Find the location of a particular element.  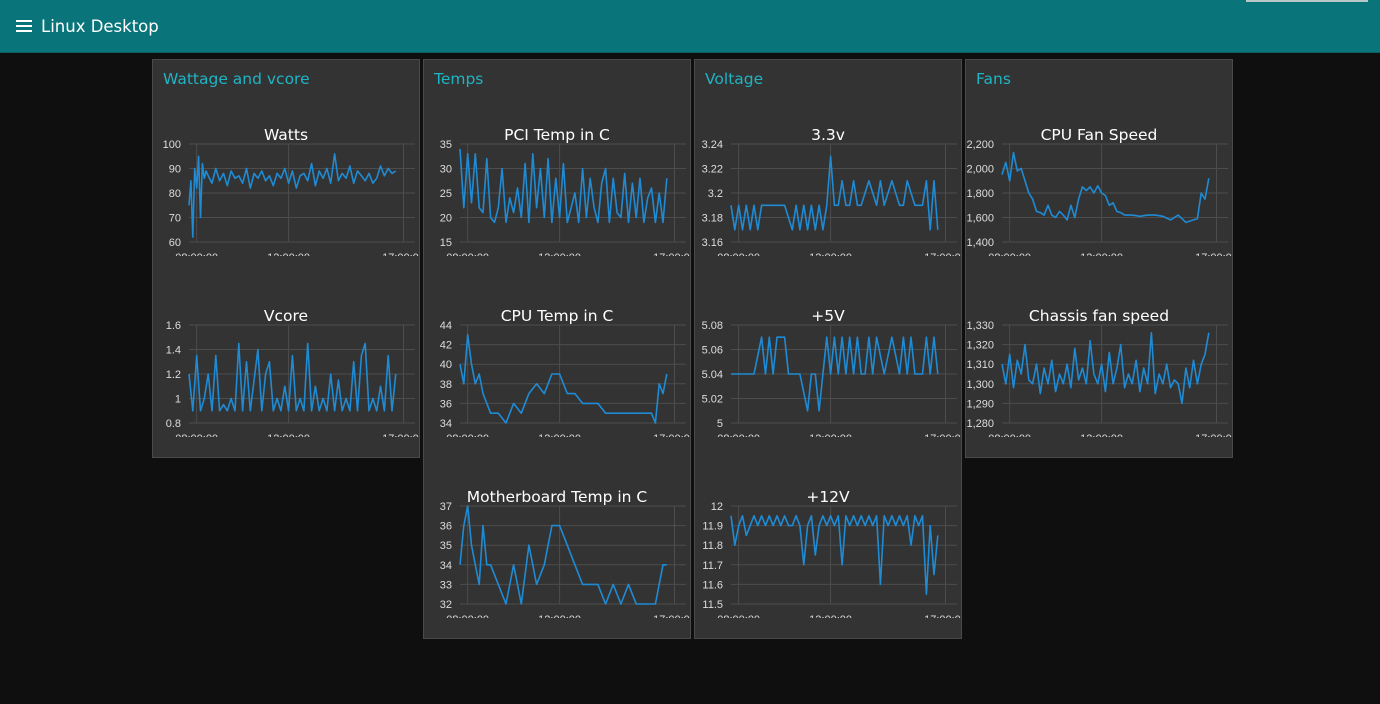

chart-title: Motherboard Temp in C is located at coordinates (557, 497).